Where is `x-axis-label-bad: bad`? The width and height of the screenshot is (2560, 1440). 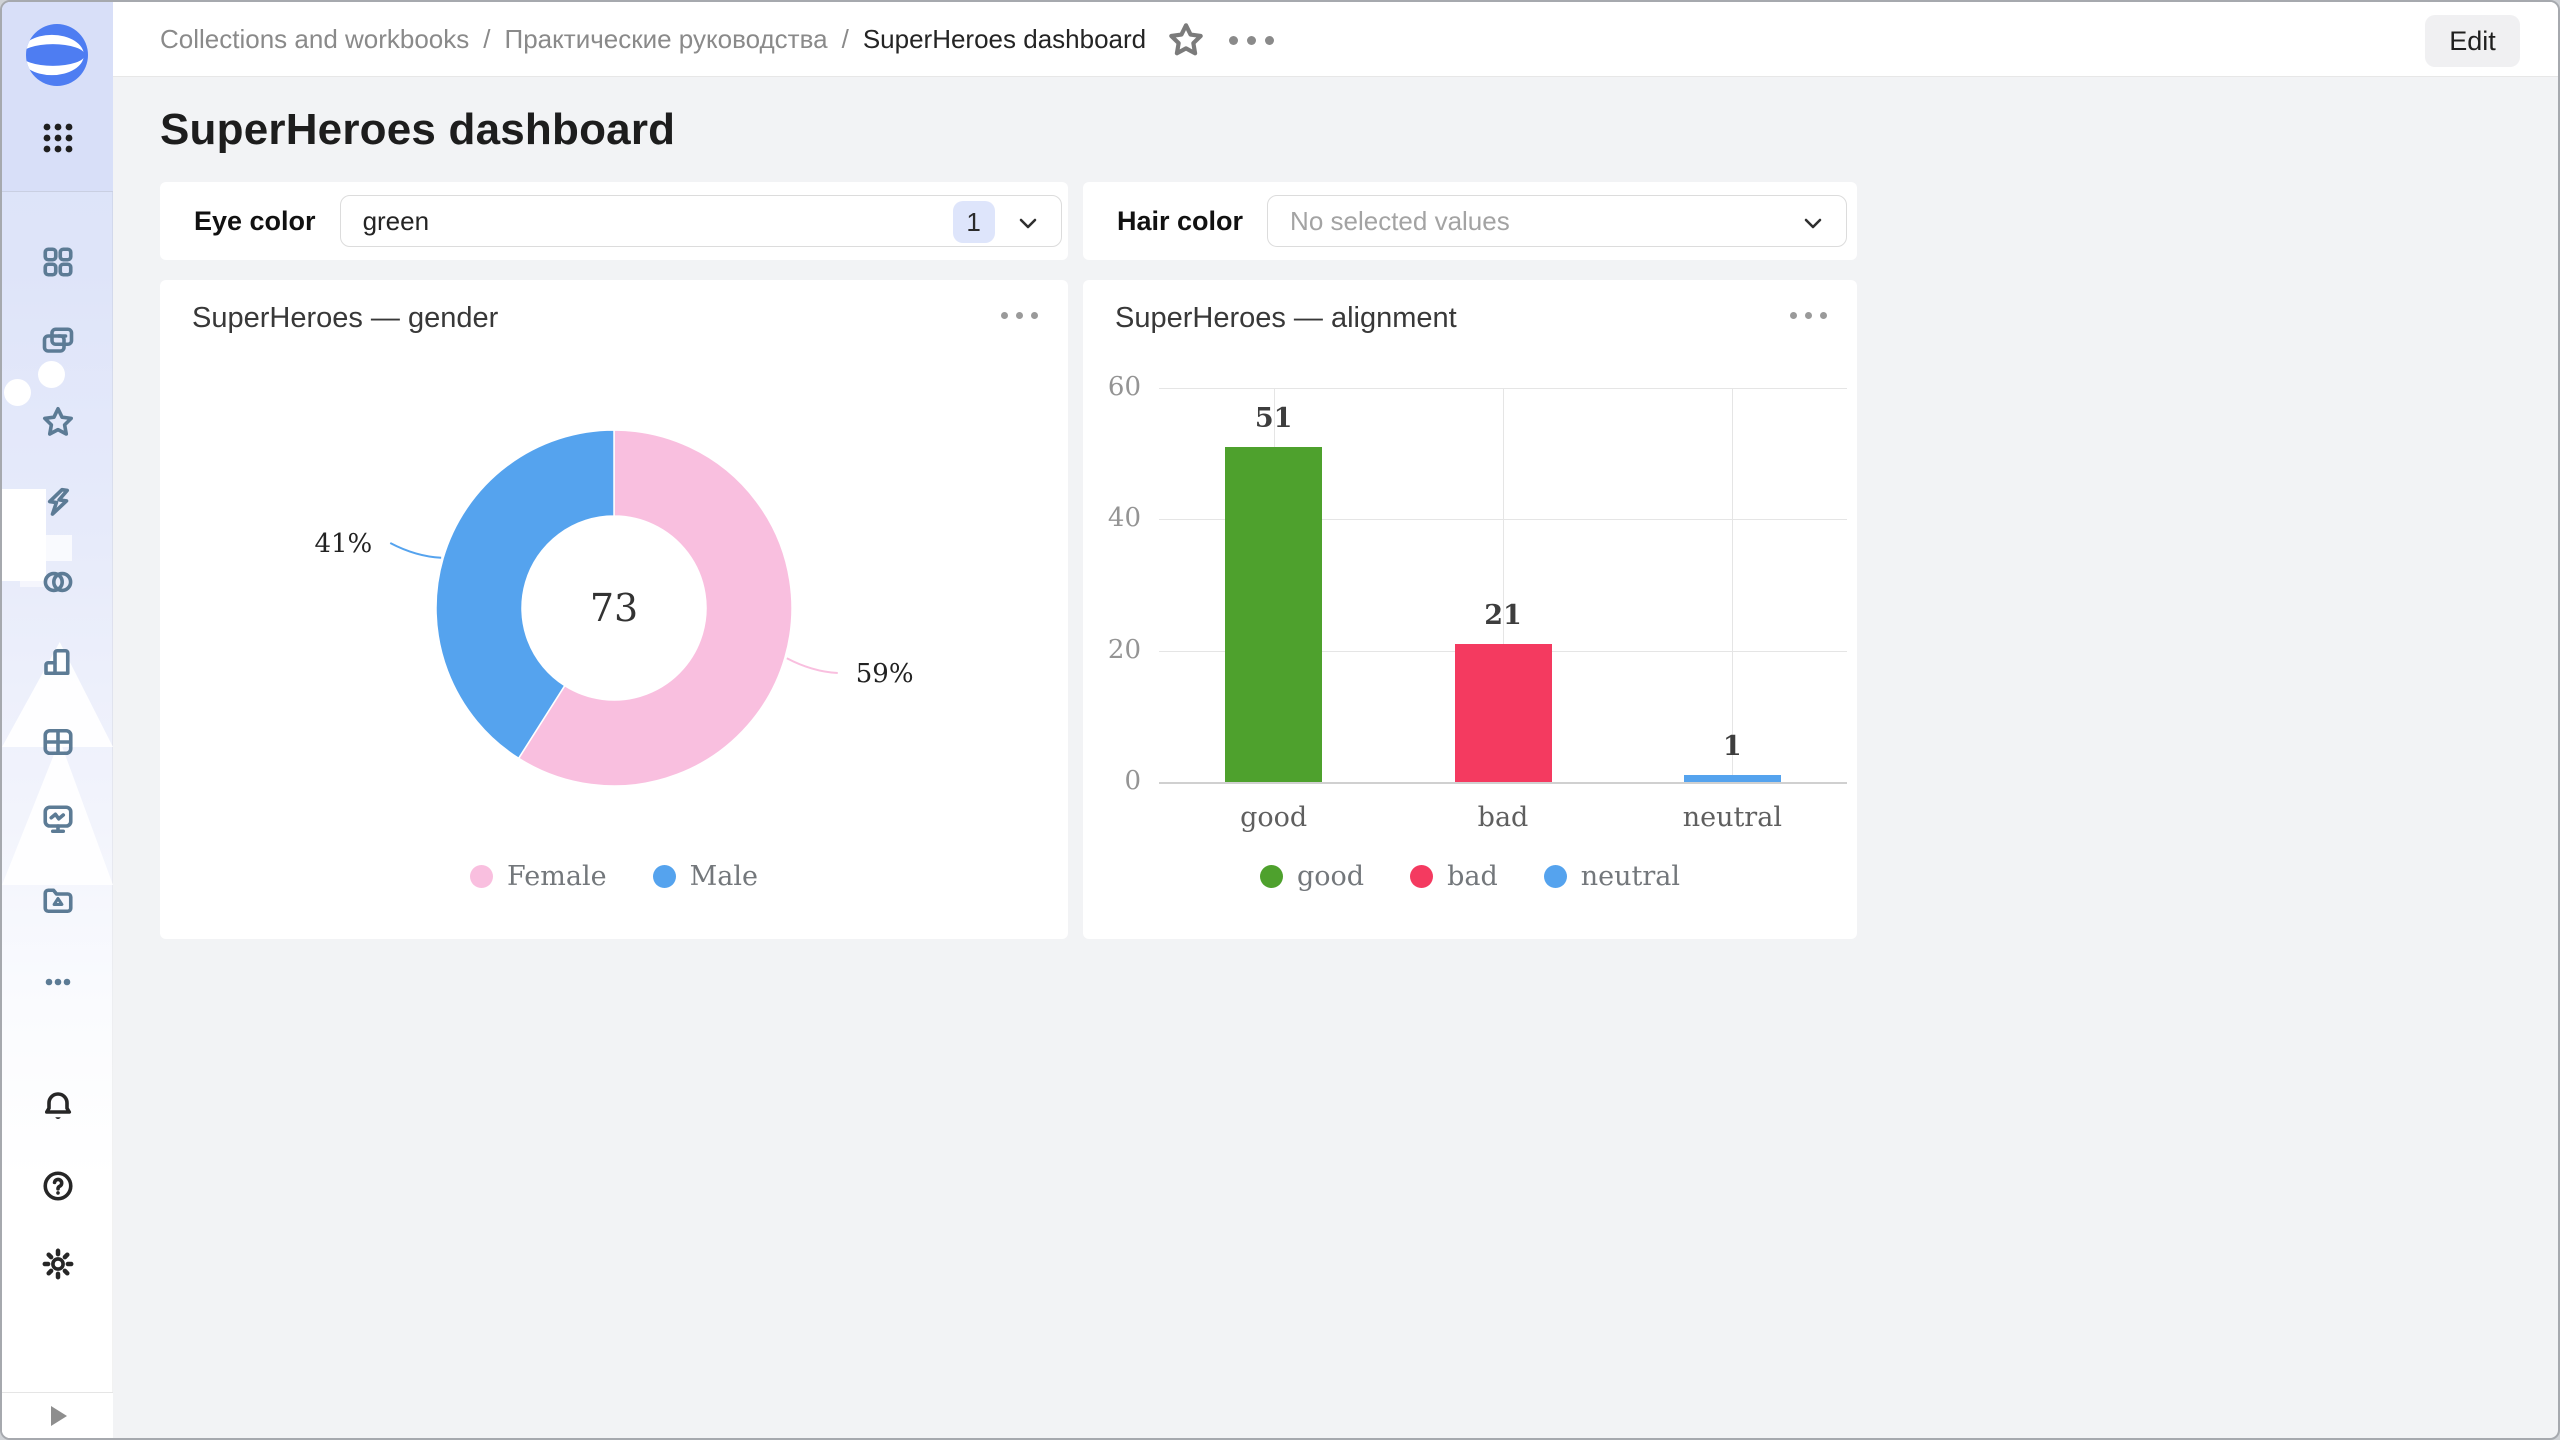 x-axis-label-bad: bad is located at coordinates (1503, 817).